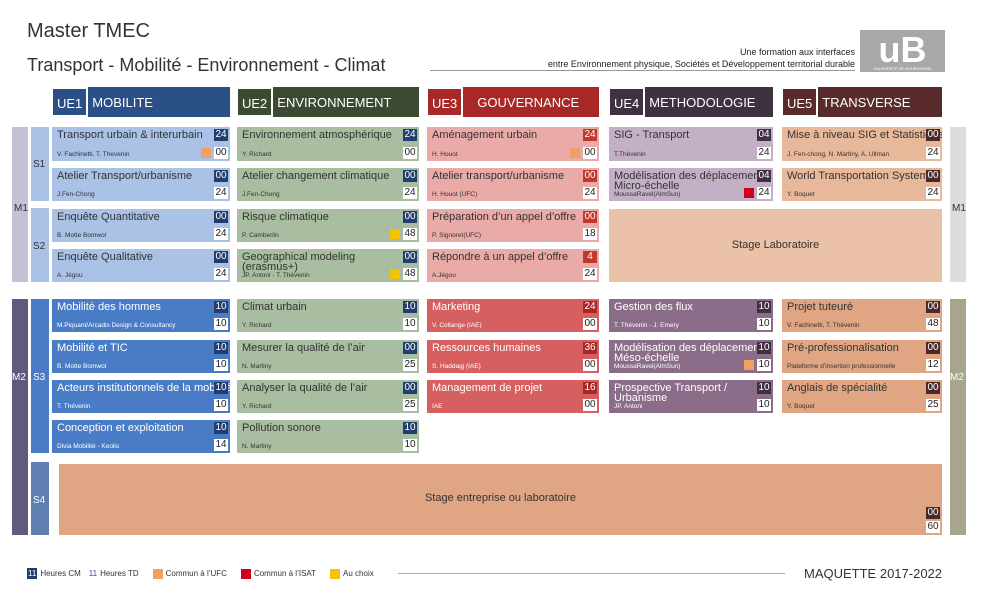 This screenshot has width=983, height=595. I want to click on course-card: Mobilité et TIC B. Motte Bomwol 10 10, so click(141, 356).